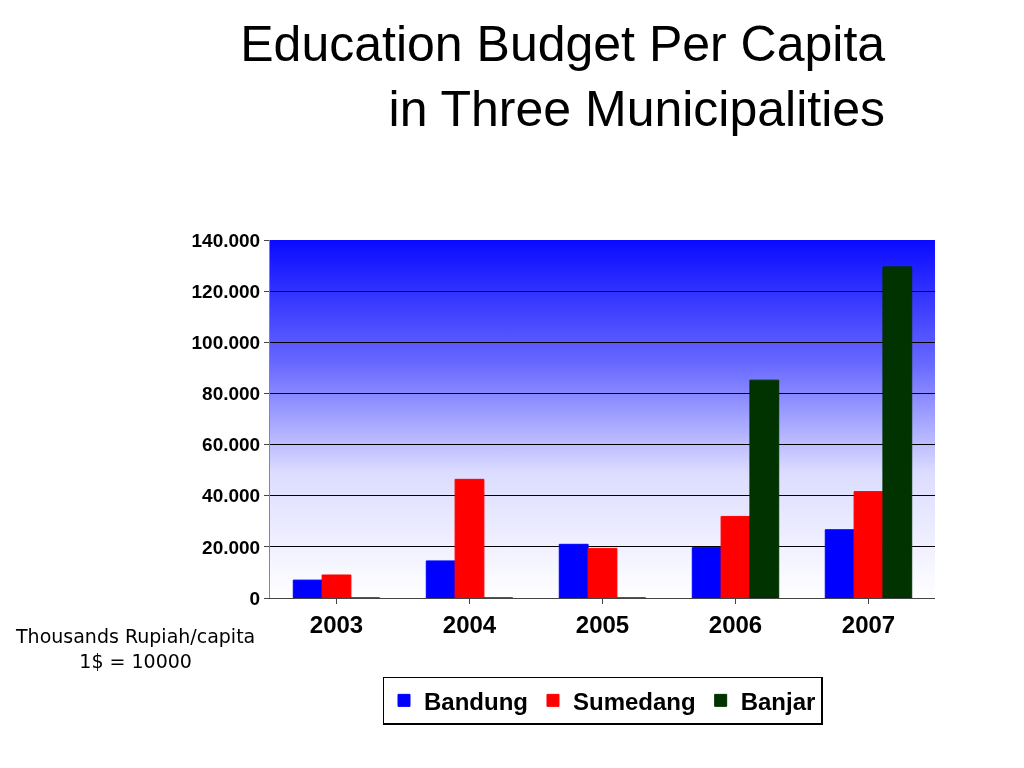 This screenshot has width=1024, height=768. Describe the element at coordinates (135, 648) in the screenshot. I see `text: Thousands Rupiah/capita 1$ = 10000` at that location.